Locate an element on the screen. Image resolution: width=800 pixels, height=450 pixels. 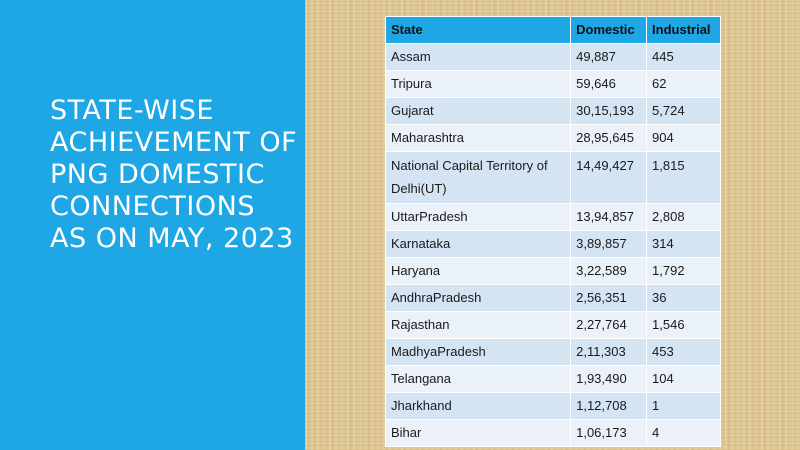
cell-state: Tripura is located at coordinates (478, 84).